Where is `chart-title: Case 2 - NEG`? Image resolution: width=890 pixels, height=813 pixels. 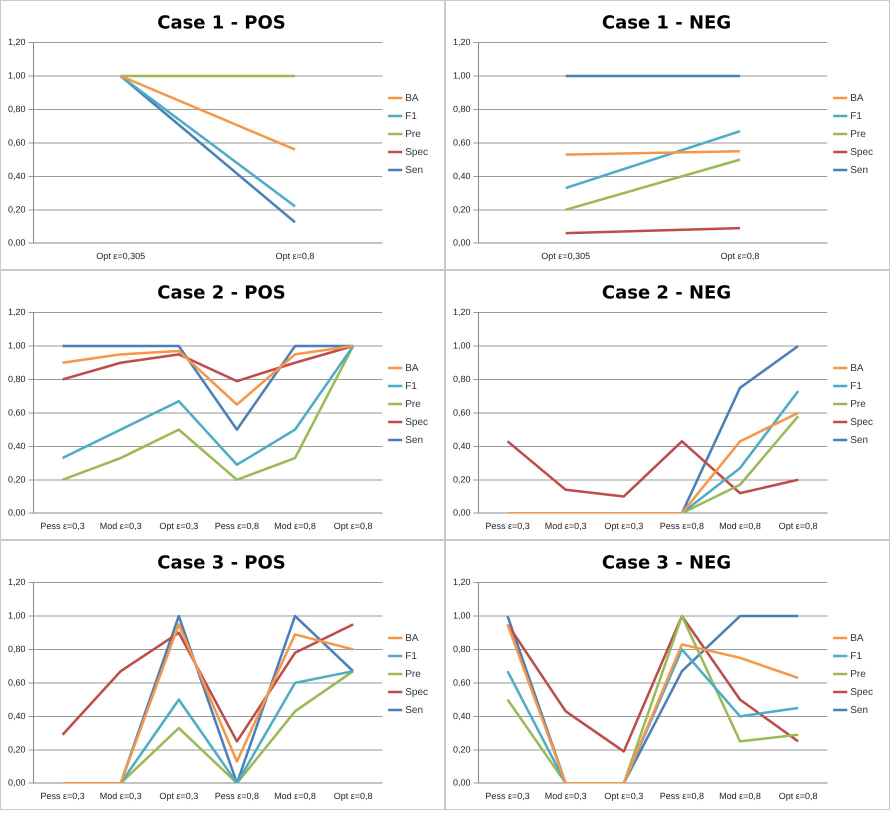
chart-title: Case 2 - NEG is located at coordinates (667, 293).